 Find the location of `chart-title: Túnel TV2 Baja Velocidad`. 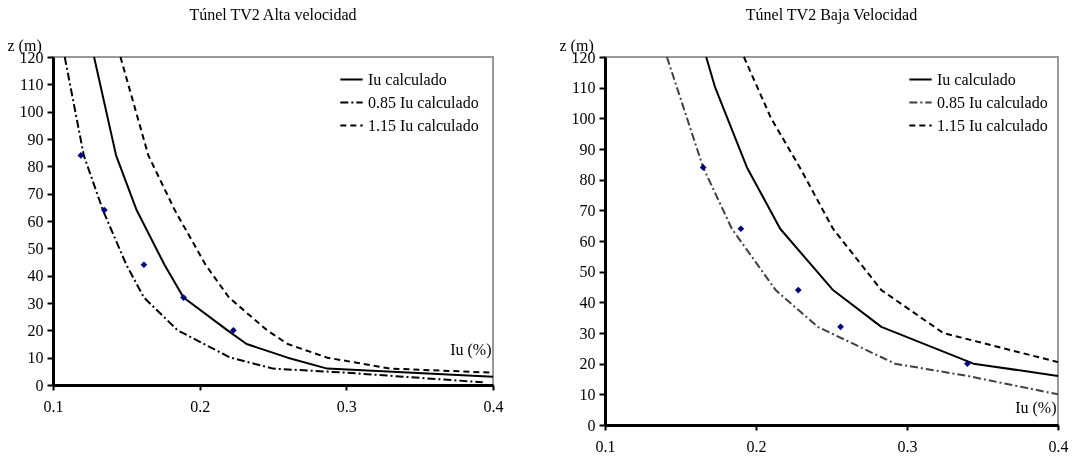

chart-title: Túnel TV2 Baja Velocidad is located at coordinates (831, 15).